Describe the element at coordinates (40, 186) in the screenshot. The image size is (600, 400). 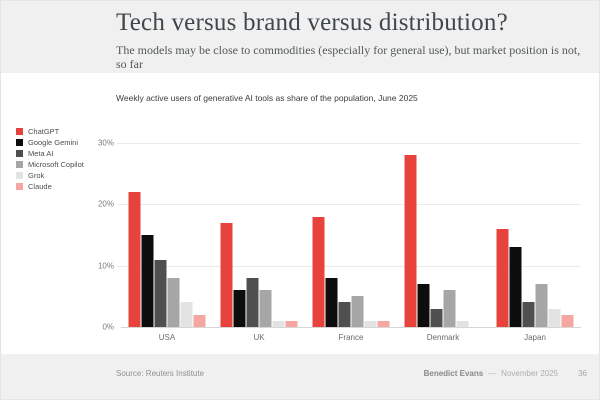
I see `legend-label: Claude` at that location.